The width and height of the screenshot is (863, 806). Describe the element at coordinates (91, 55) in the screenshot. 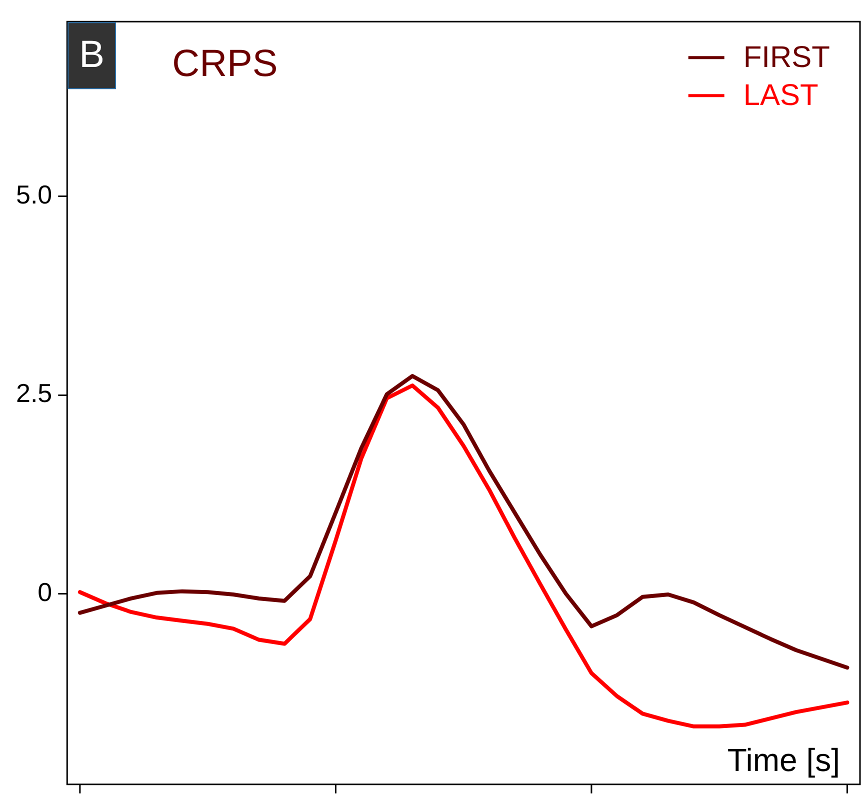

I see `annotation: B` at that location.